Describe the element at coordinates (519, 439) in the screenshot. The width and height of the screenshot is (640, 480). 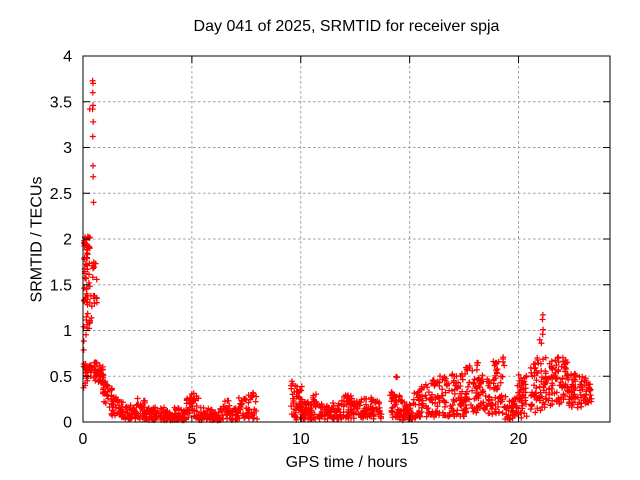
I see `x-tick-label: 20` at that location.